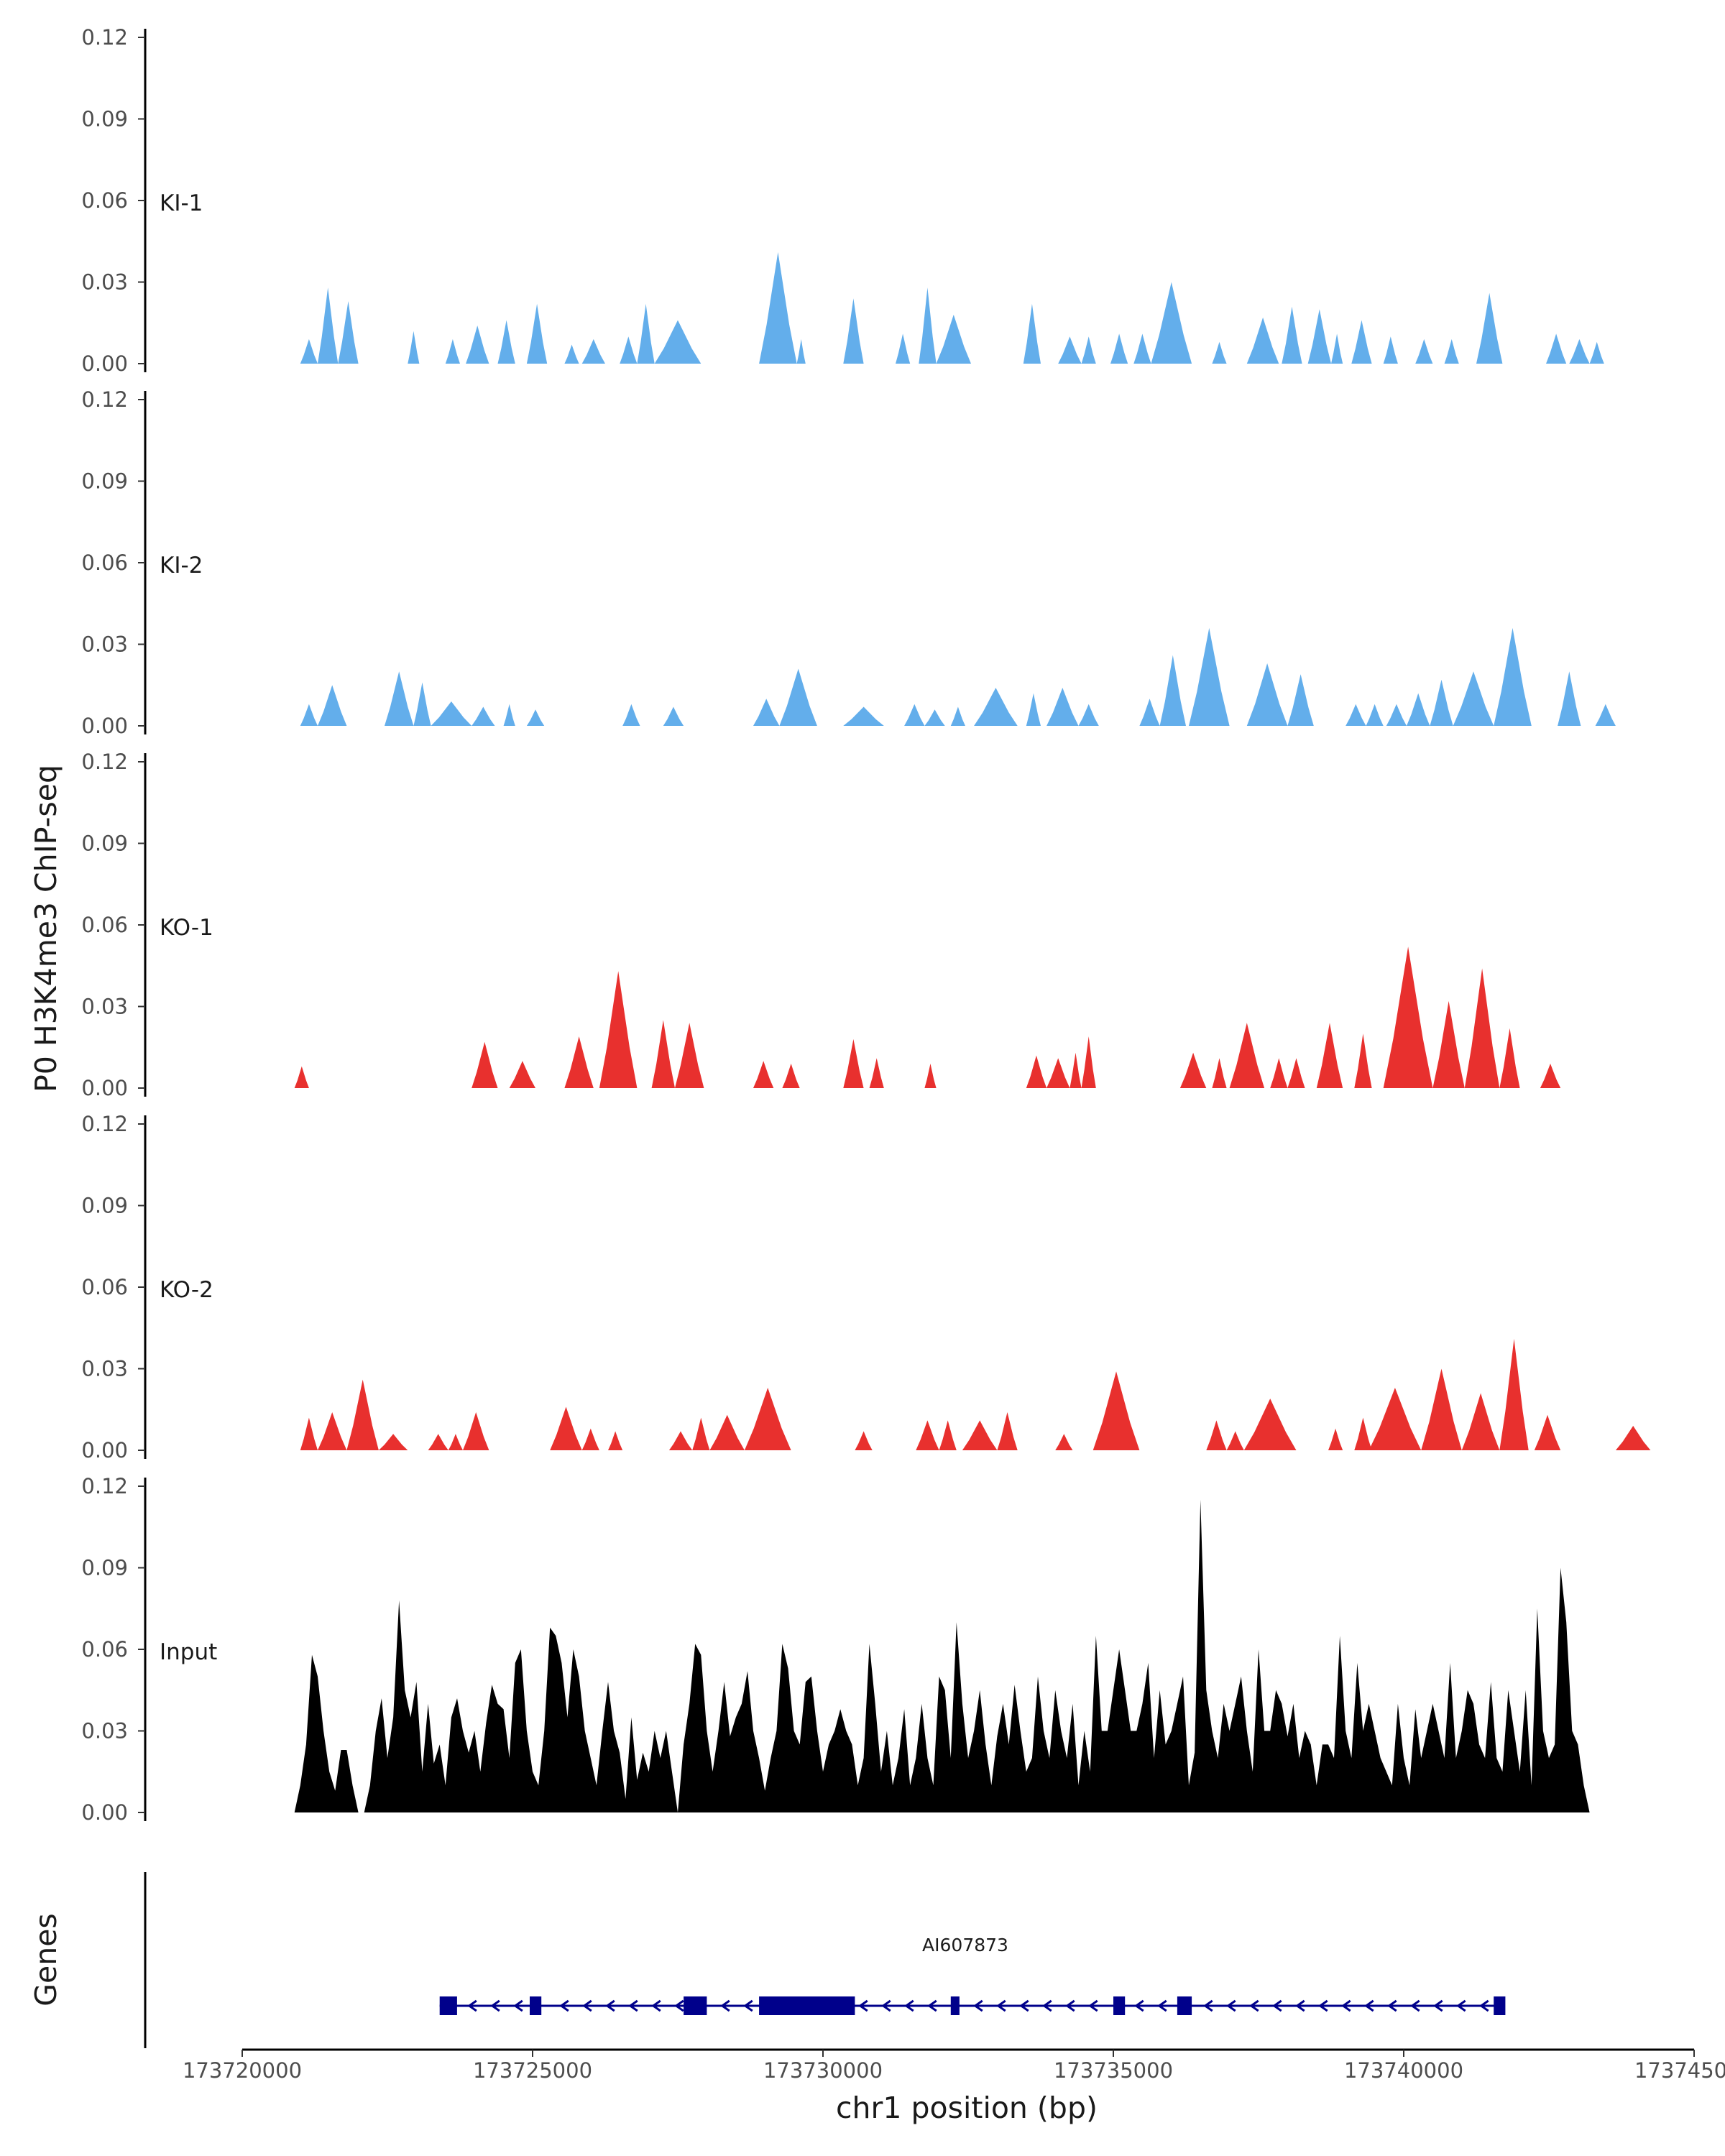 The image size is (1725, 2156). Describe the element at coordinates (532, 2070) in the screenshot. I see `x-tick-label: 173725000` at that location.